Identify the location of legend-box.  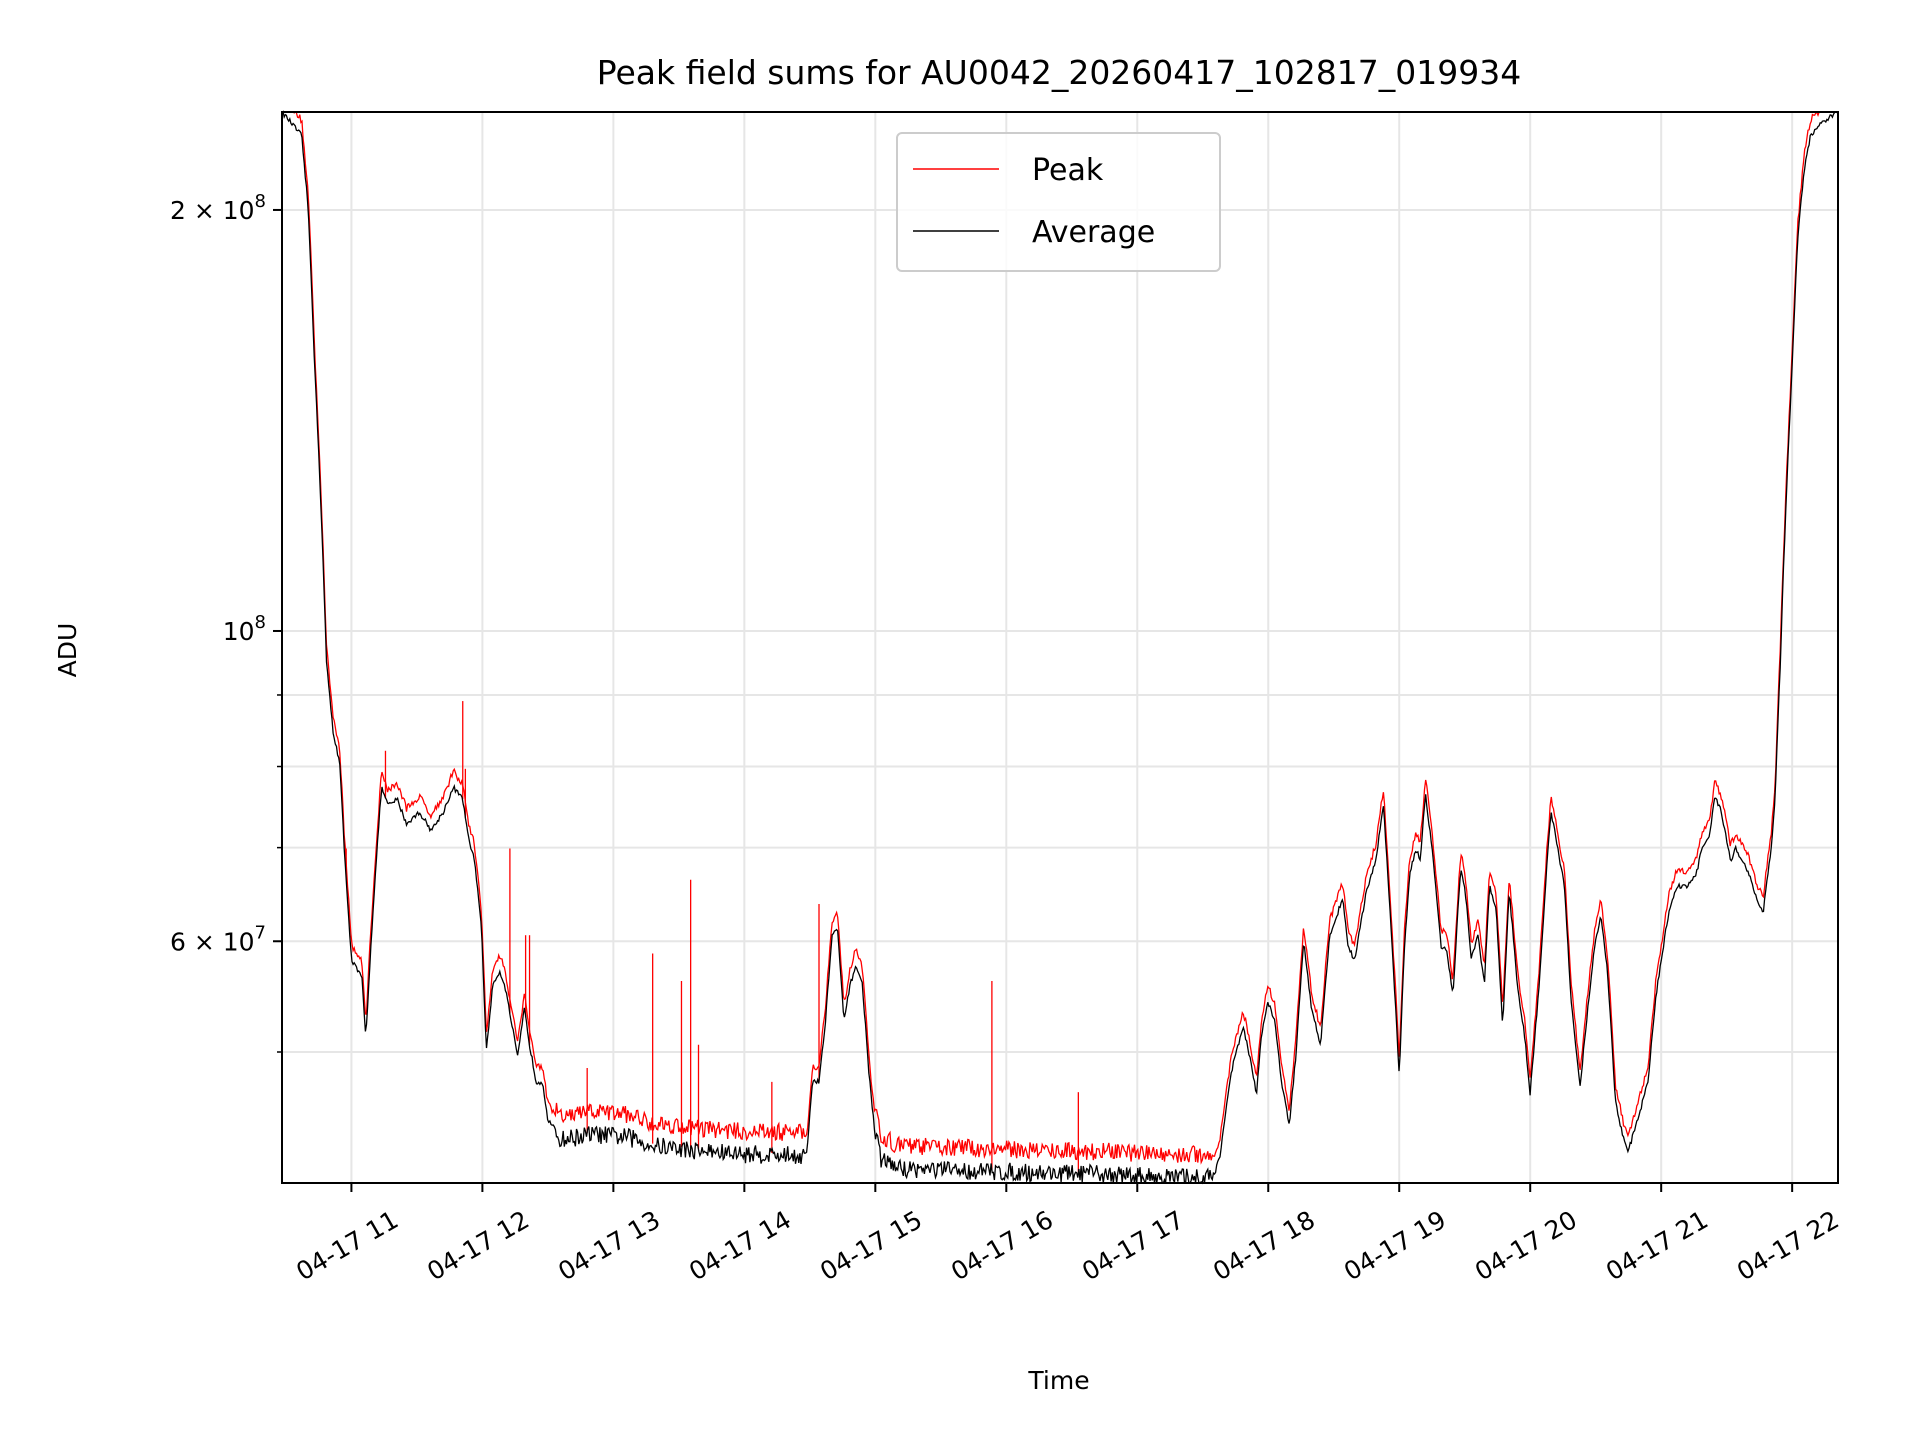
(1058, 202).